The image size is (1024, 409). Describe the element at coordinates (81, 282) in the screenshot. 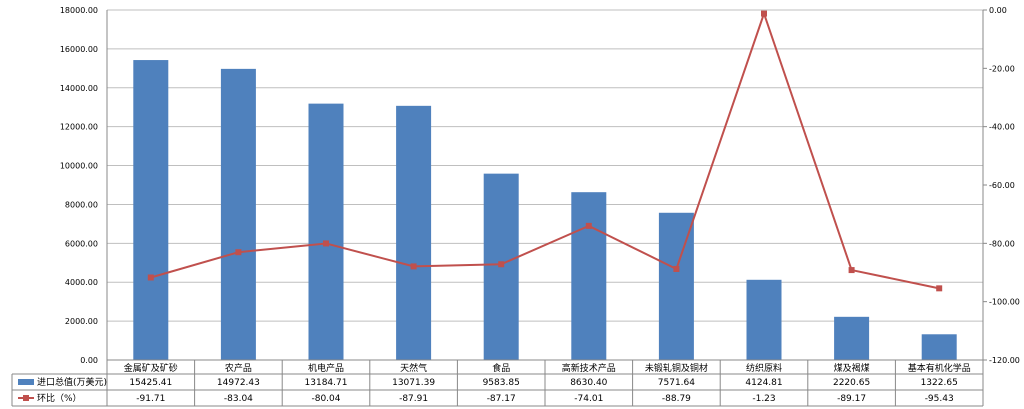

I see `y-left-tick-label: 4000.00` at that location.